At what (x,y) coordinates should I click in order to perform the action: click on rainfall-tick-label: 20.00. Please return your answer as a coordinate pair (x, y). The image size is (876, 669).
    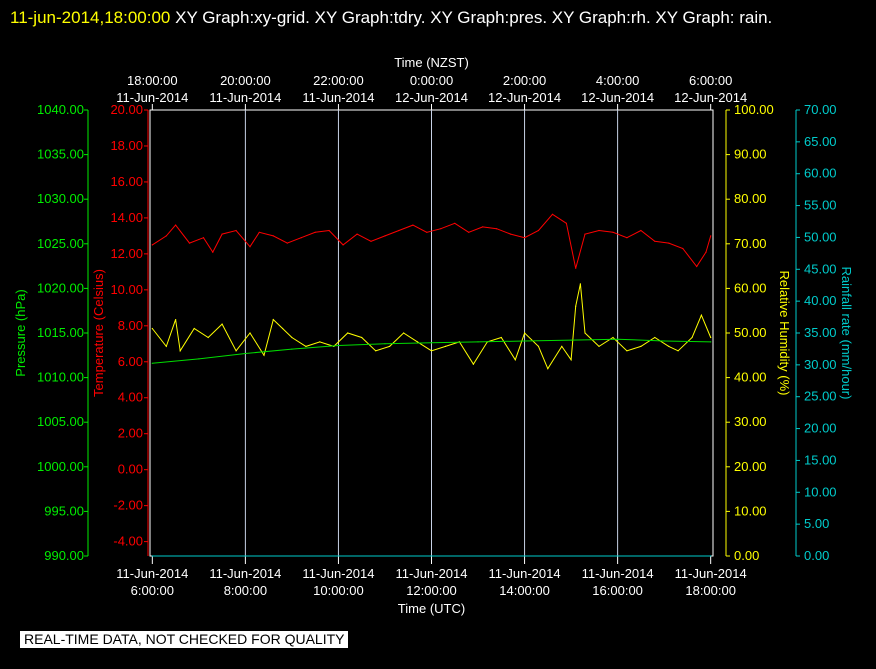
    Looking at the image, I should click on (820, 428).